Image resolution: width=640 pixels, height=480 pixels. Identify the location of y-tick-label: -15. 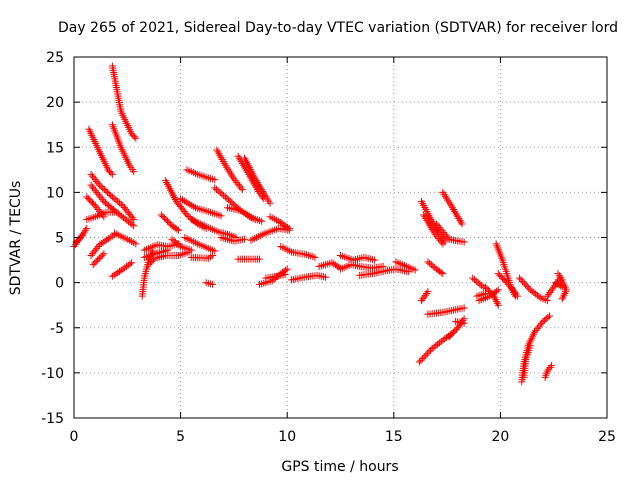
(52, 419).